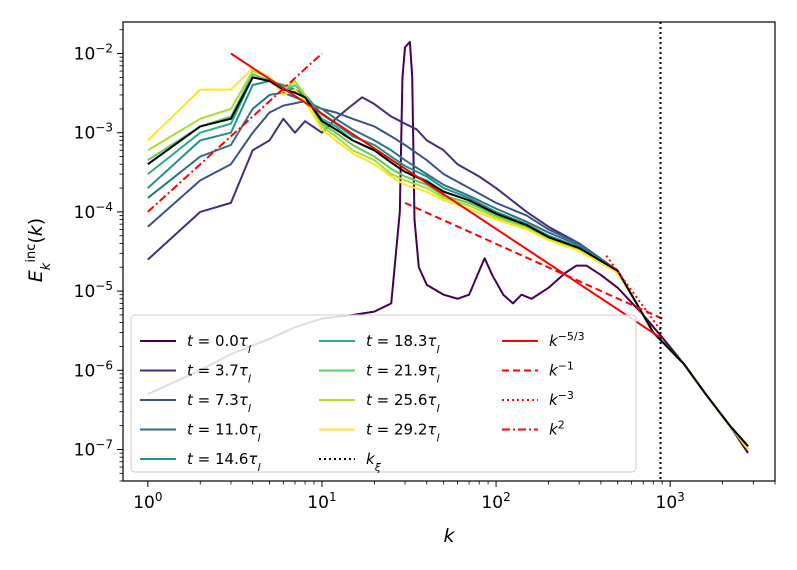  What do you see at coordinates (403, 433) in the screenshot?
I see `legend-label-series-8: t = 29.2τl` at bounding box center [403, 433].